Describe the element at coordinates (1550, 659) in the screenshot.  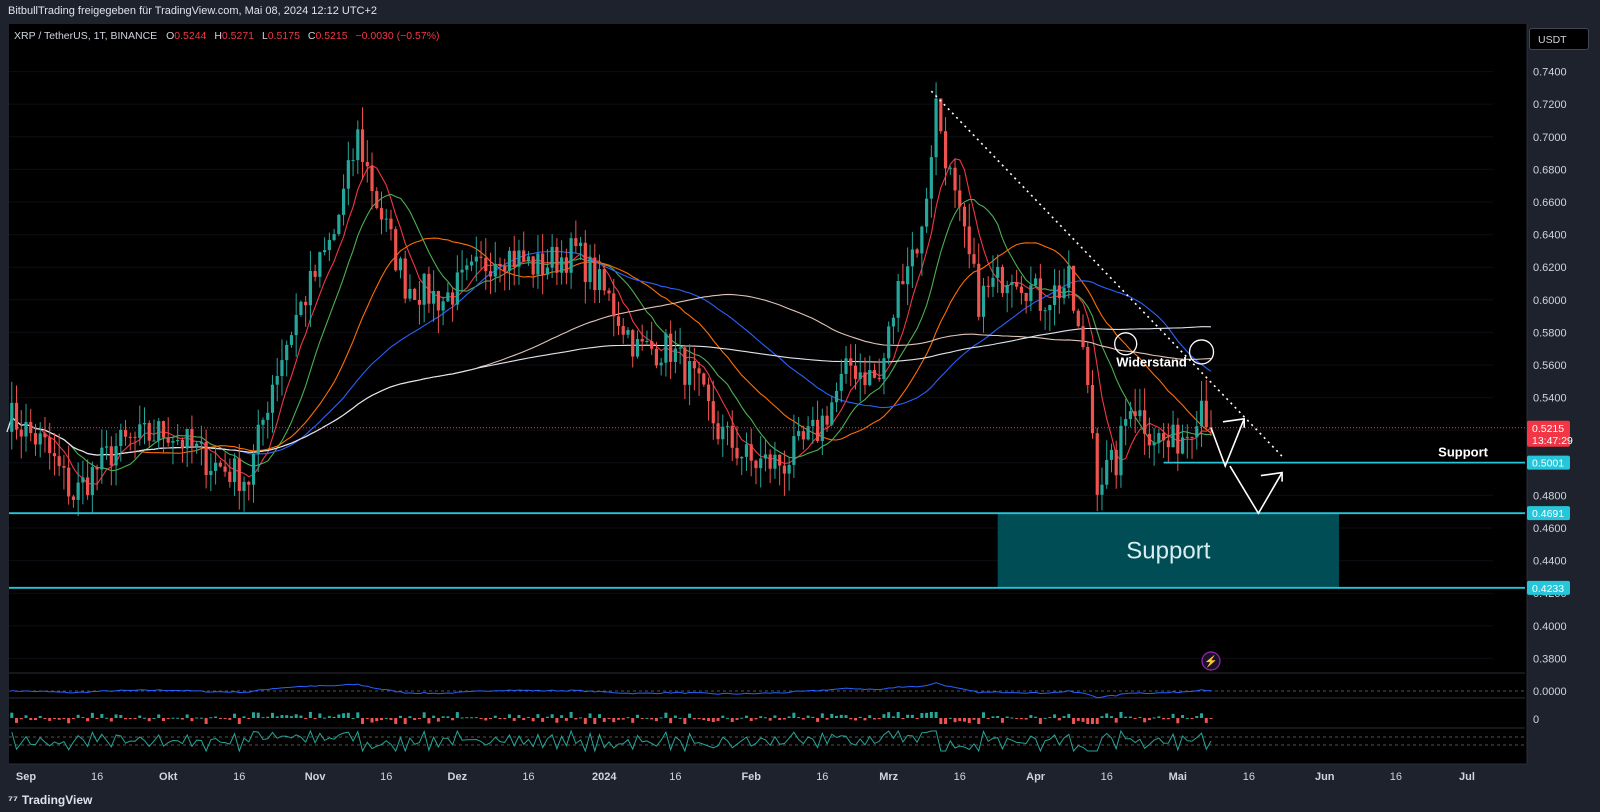
I see `price-tick-label: 0.3800` at that location.